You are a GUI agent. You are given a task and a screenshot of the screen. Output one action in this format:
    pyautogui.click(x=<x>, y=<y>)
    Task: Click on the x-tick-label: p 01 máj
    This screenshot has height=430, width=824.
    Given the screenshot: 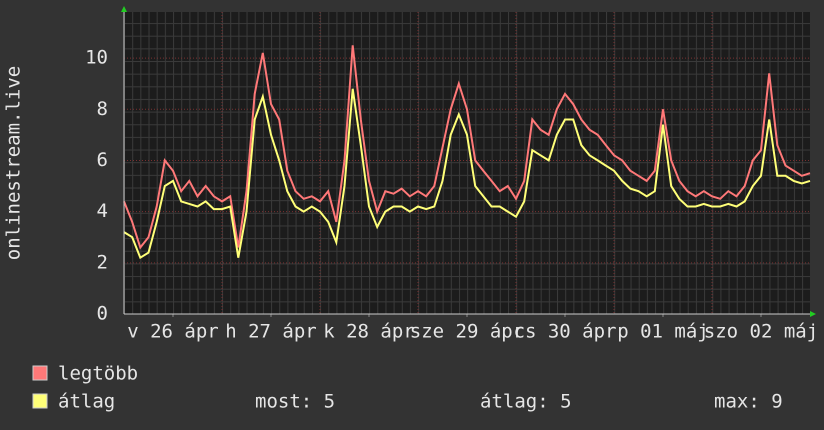 What is the action you would take?
    pyautogui.click(x=663, y=332)
    